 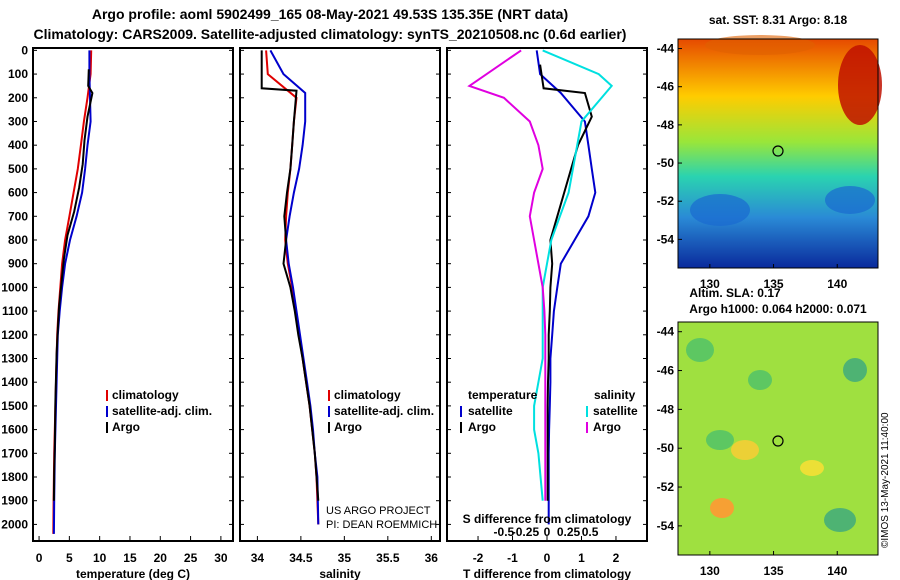 I want to click on map-lat-tick-label: -50, so click(x=666, y=448).